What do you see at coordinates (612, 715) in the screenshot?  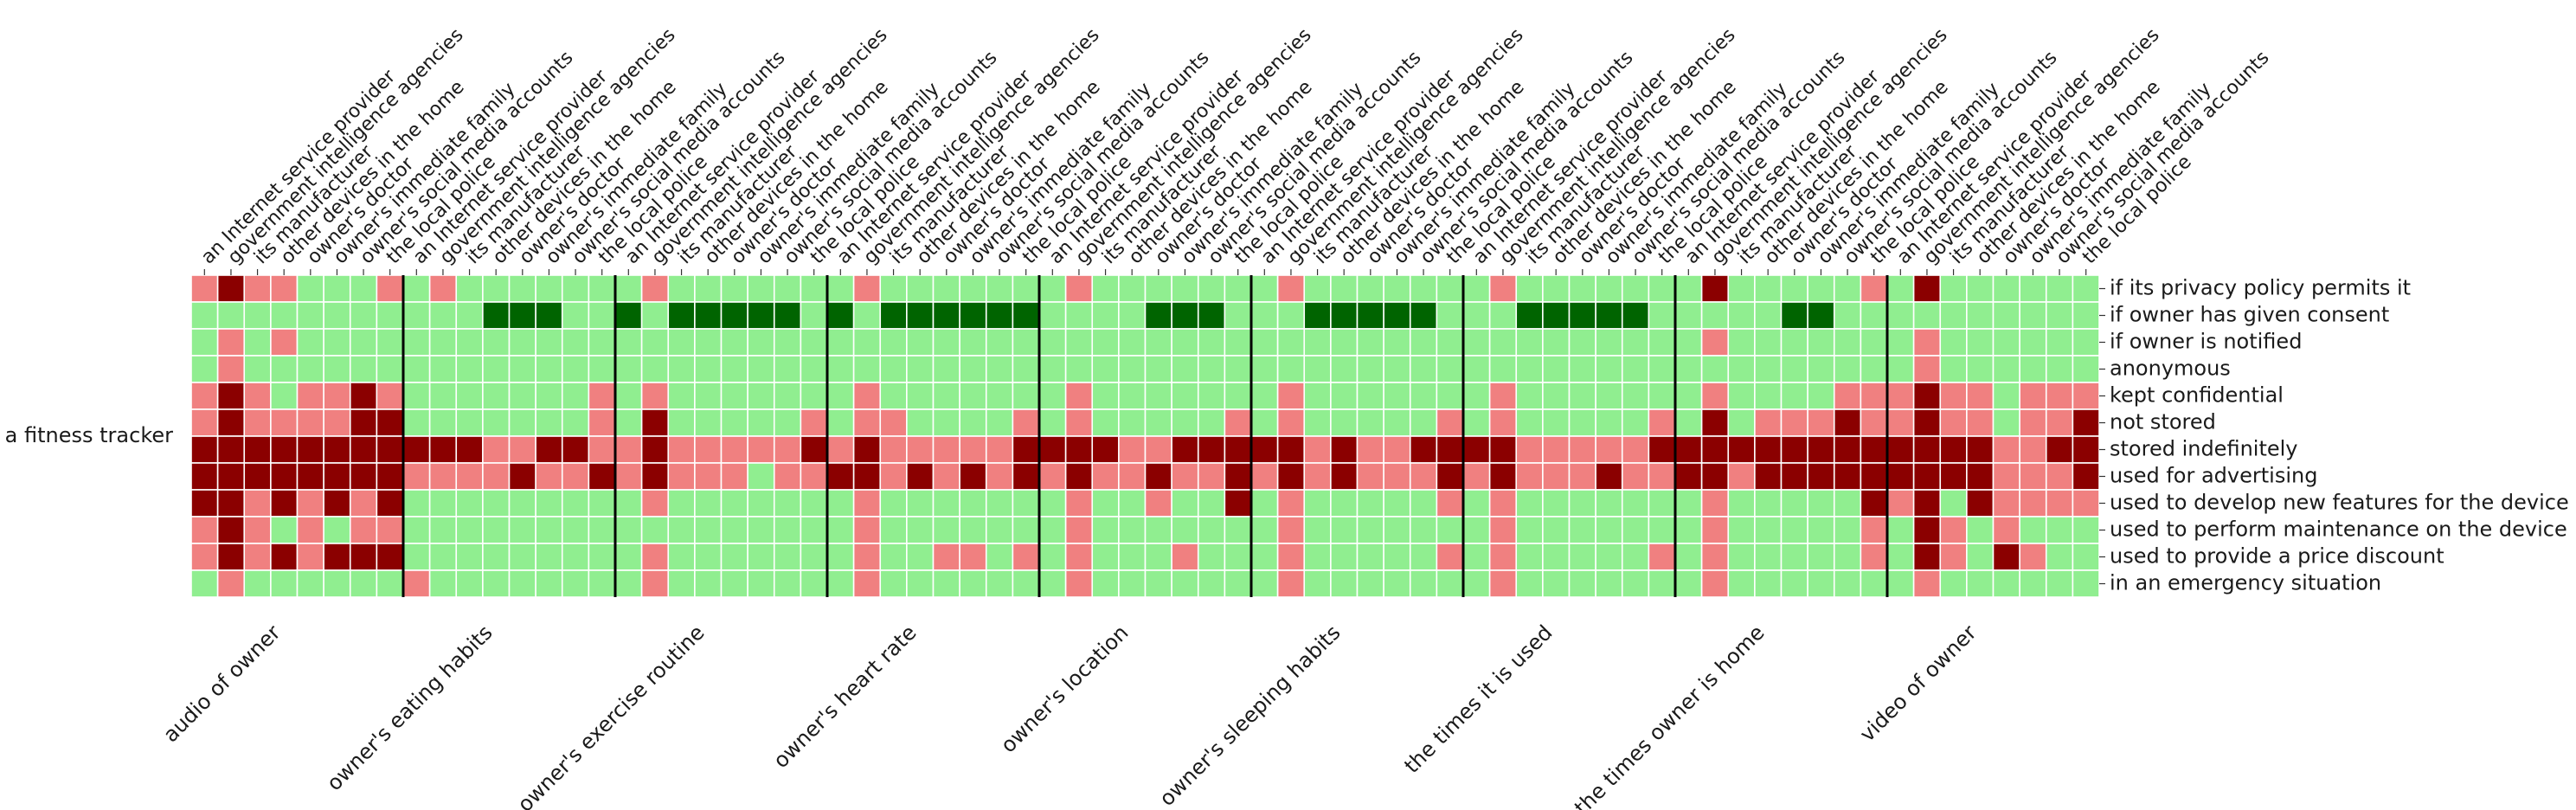 I see `group-label: owner's exercise routine` at bounding box center [612, 715].